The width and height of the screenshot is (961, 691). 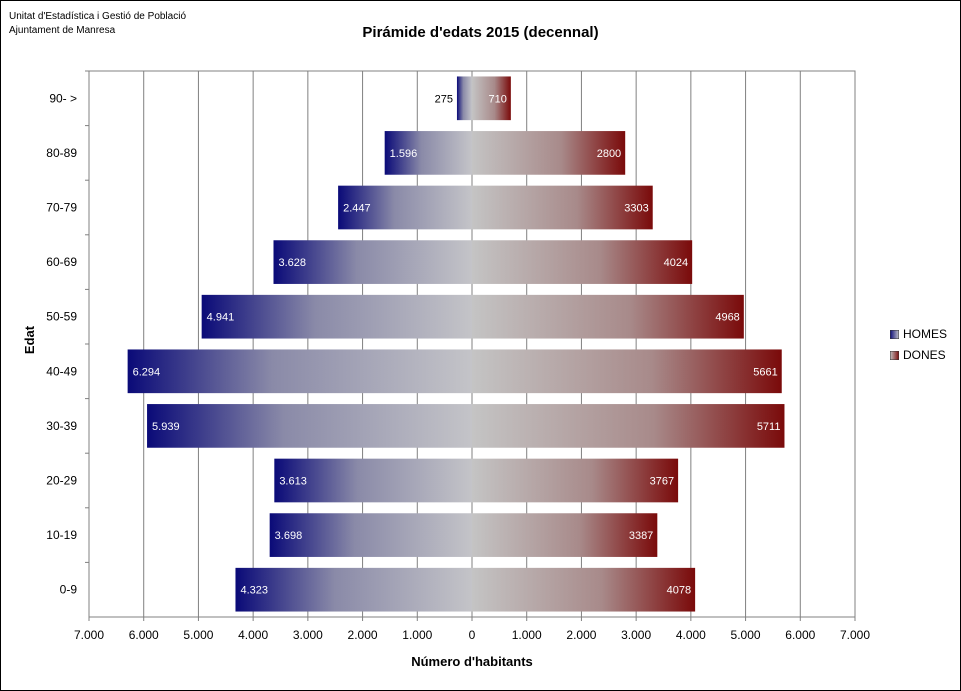 I want to click on legend-swatch-homes, so click(x=894, y=334).